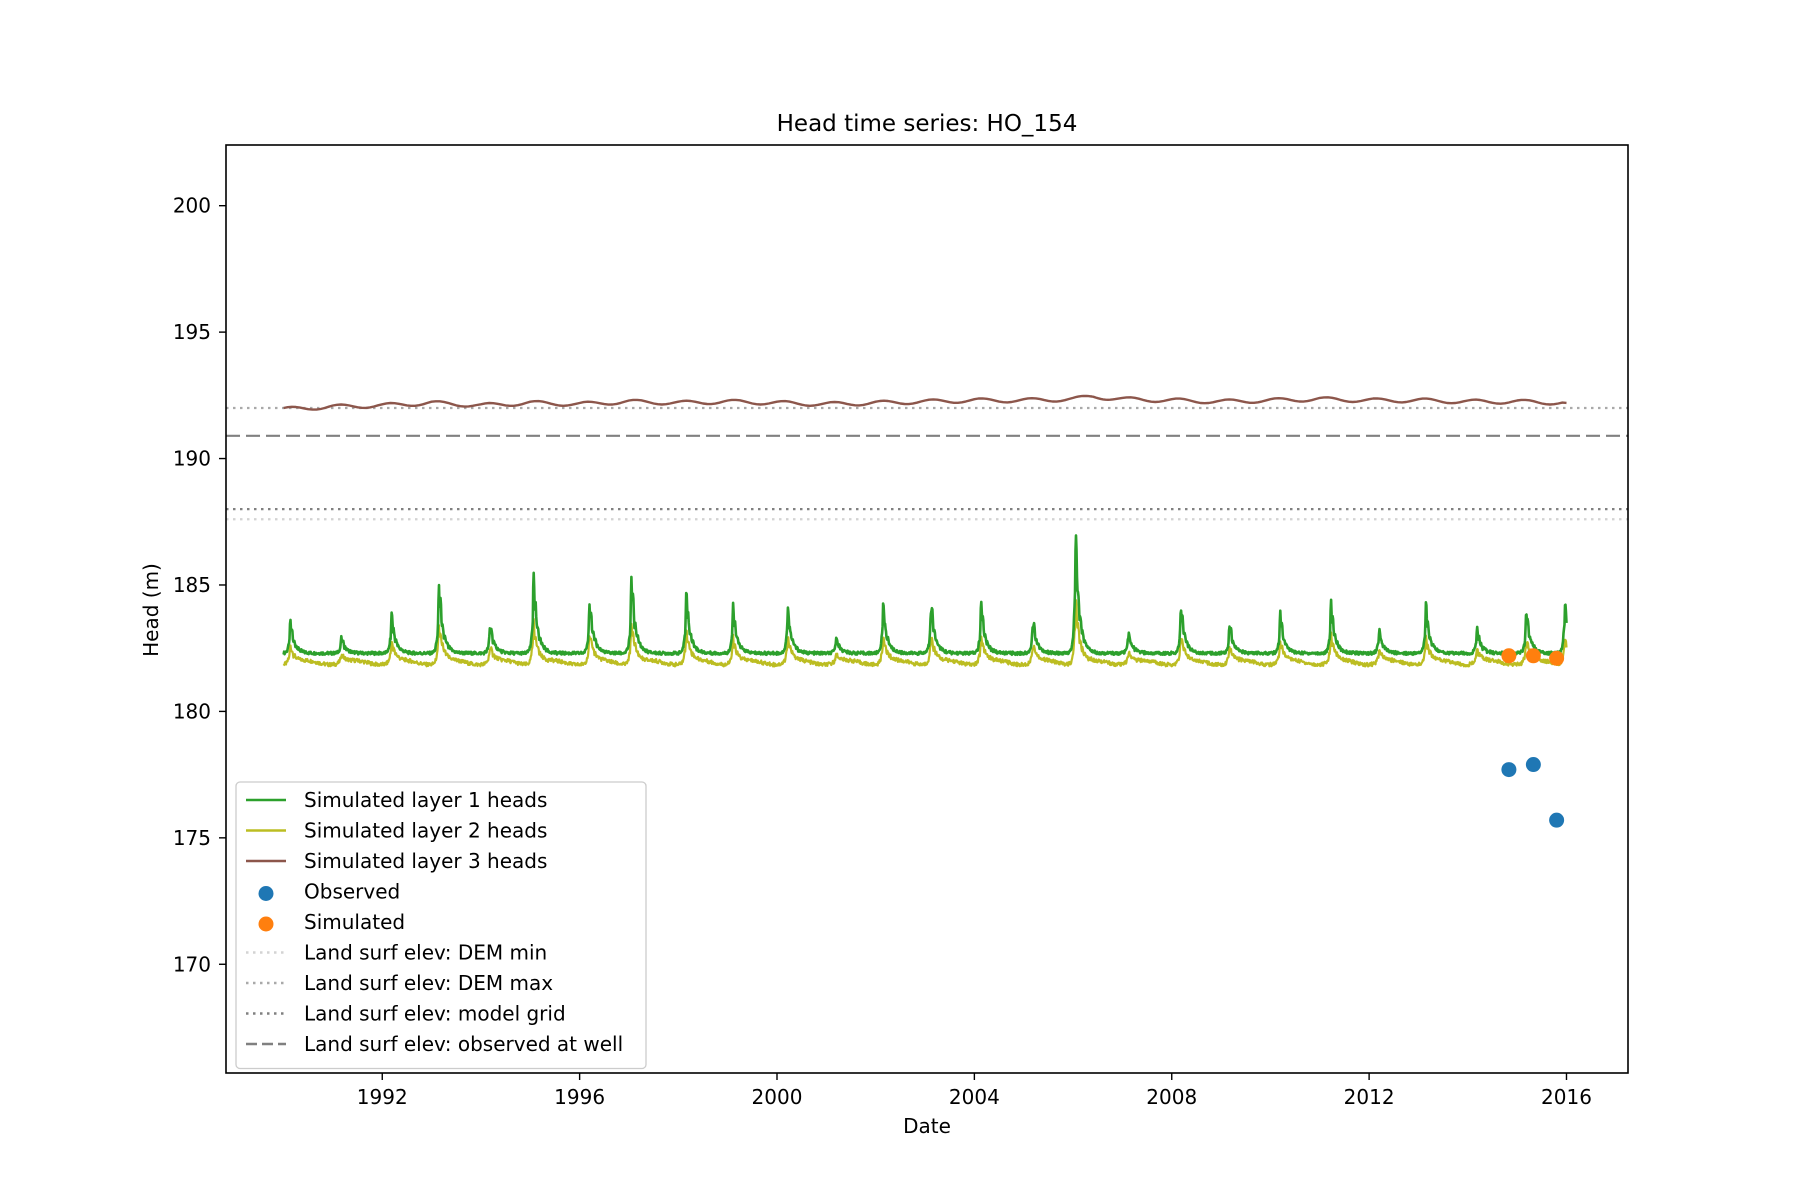  What do you see at coordinates (925, 633) in the screenshot?
I see `series-layer-2-heads` at bounding box center [925, 633].